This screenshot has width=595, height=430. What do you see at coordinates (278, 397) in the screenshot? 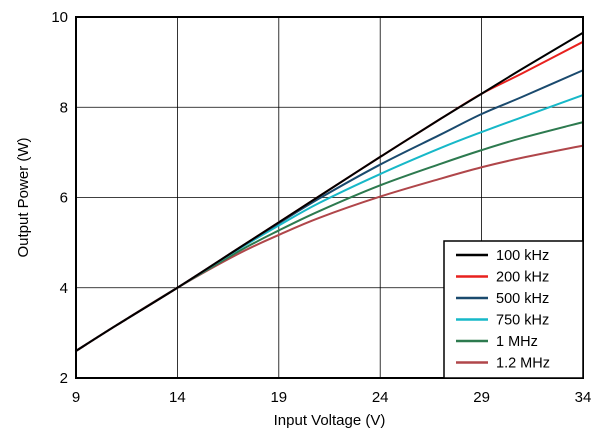
I see `x-tick-label: 19` at bounding box center [278, 397].